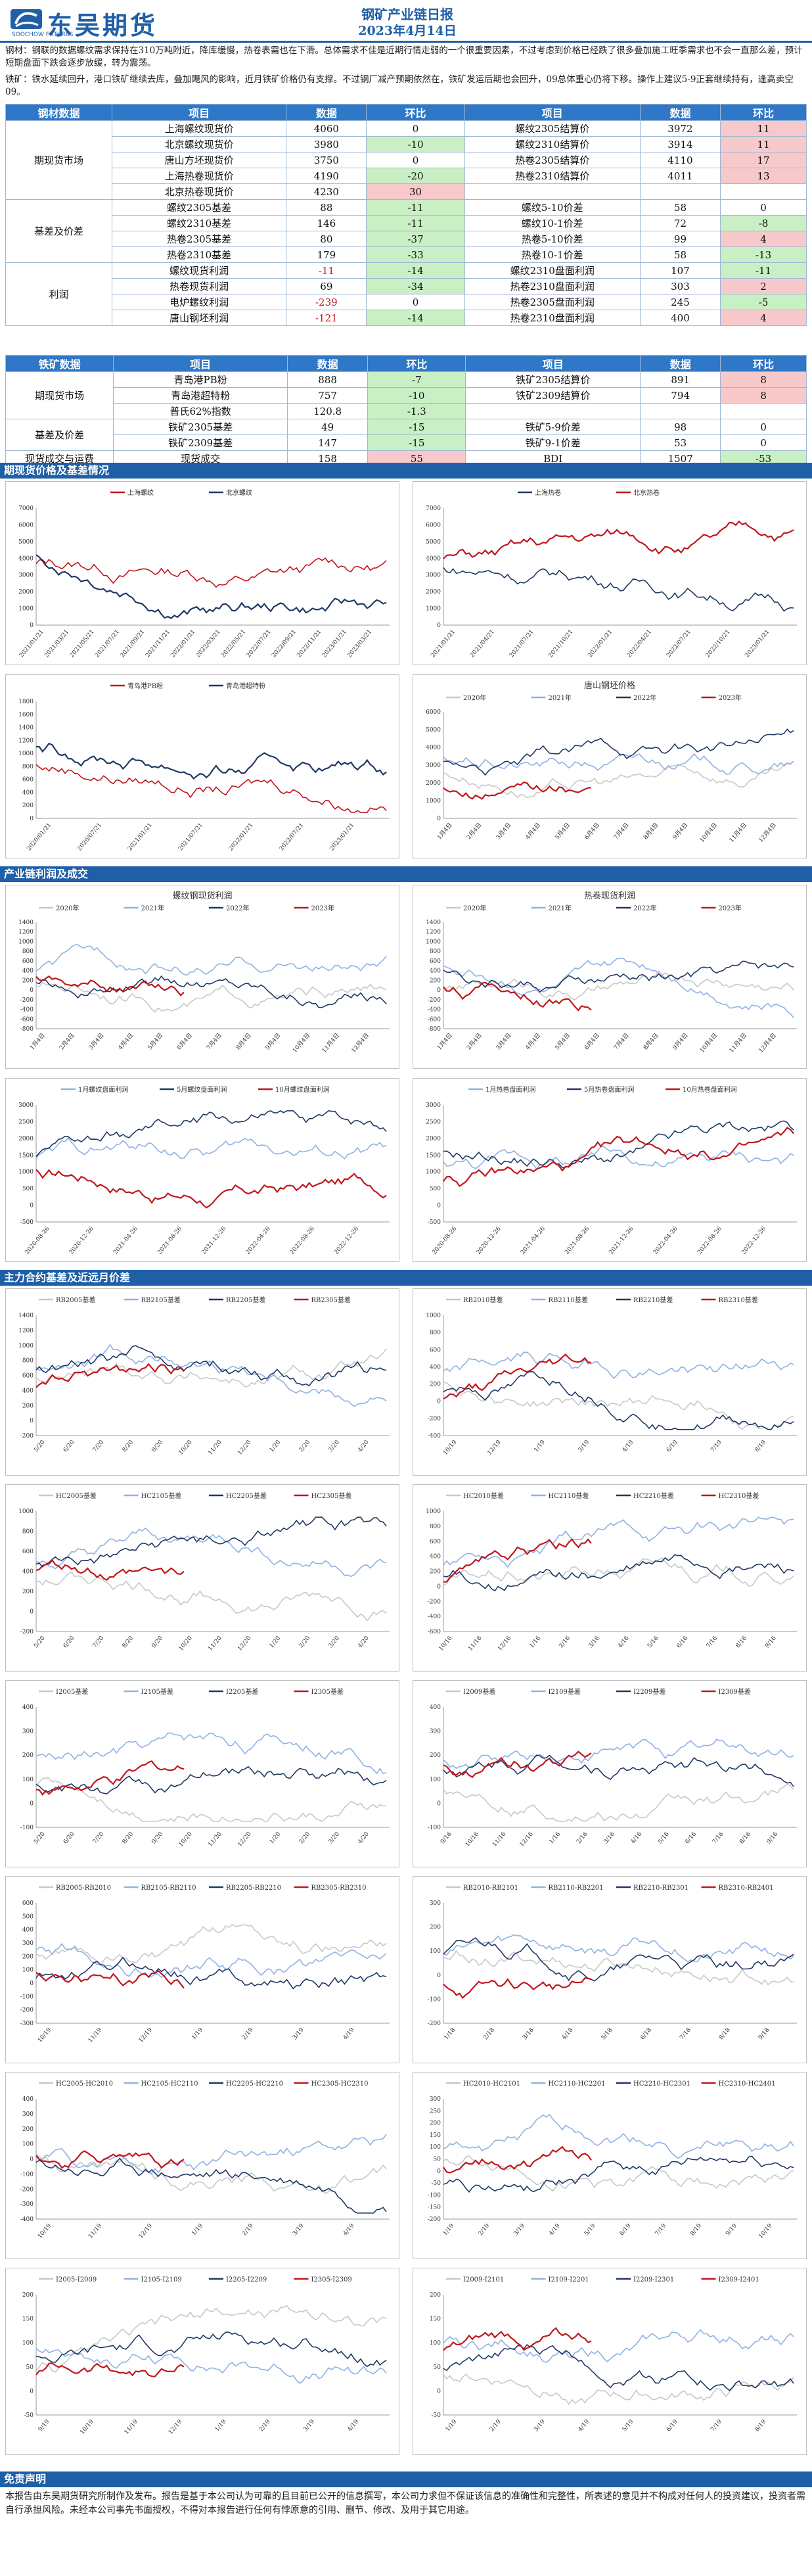 This screenshot has width=812, height=2576. I want to click on row-change-right: 17, so click(763, 160).